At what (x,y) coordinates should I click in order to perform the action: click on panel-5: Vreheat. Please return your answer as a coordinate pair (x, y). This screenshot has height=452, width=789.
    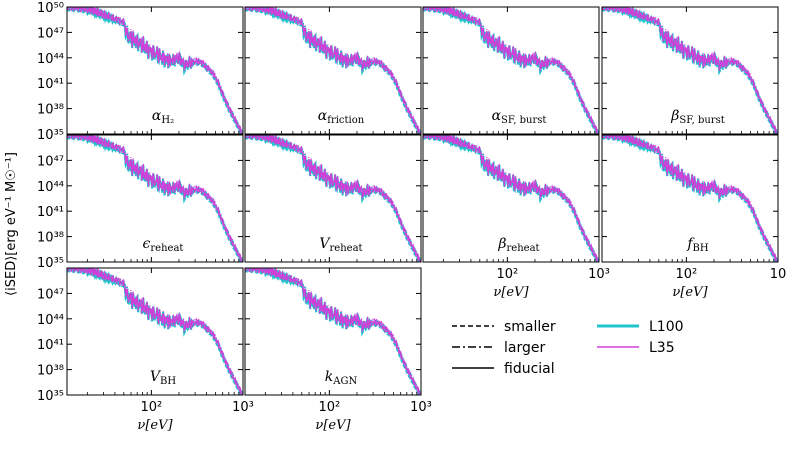
    Looking at the image, I should click on (333, 198).